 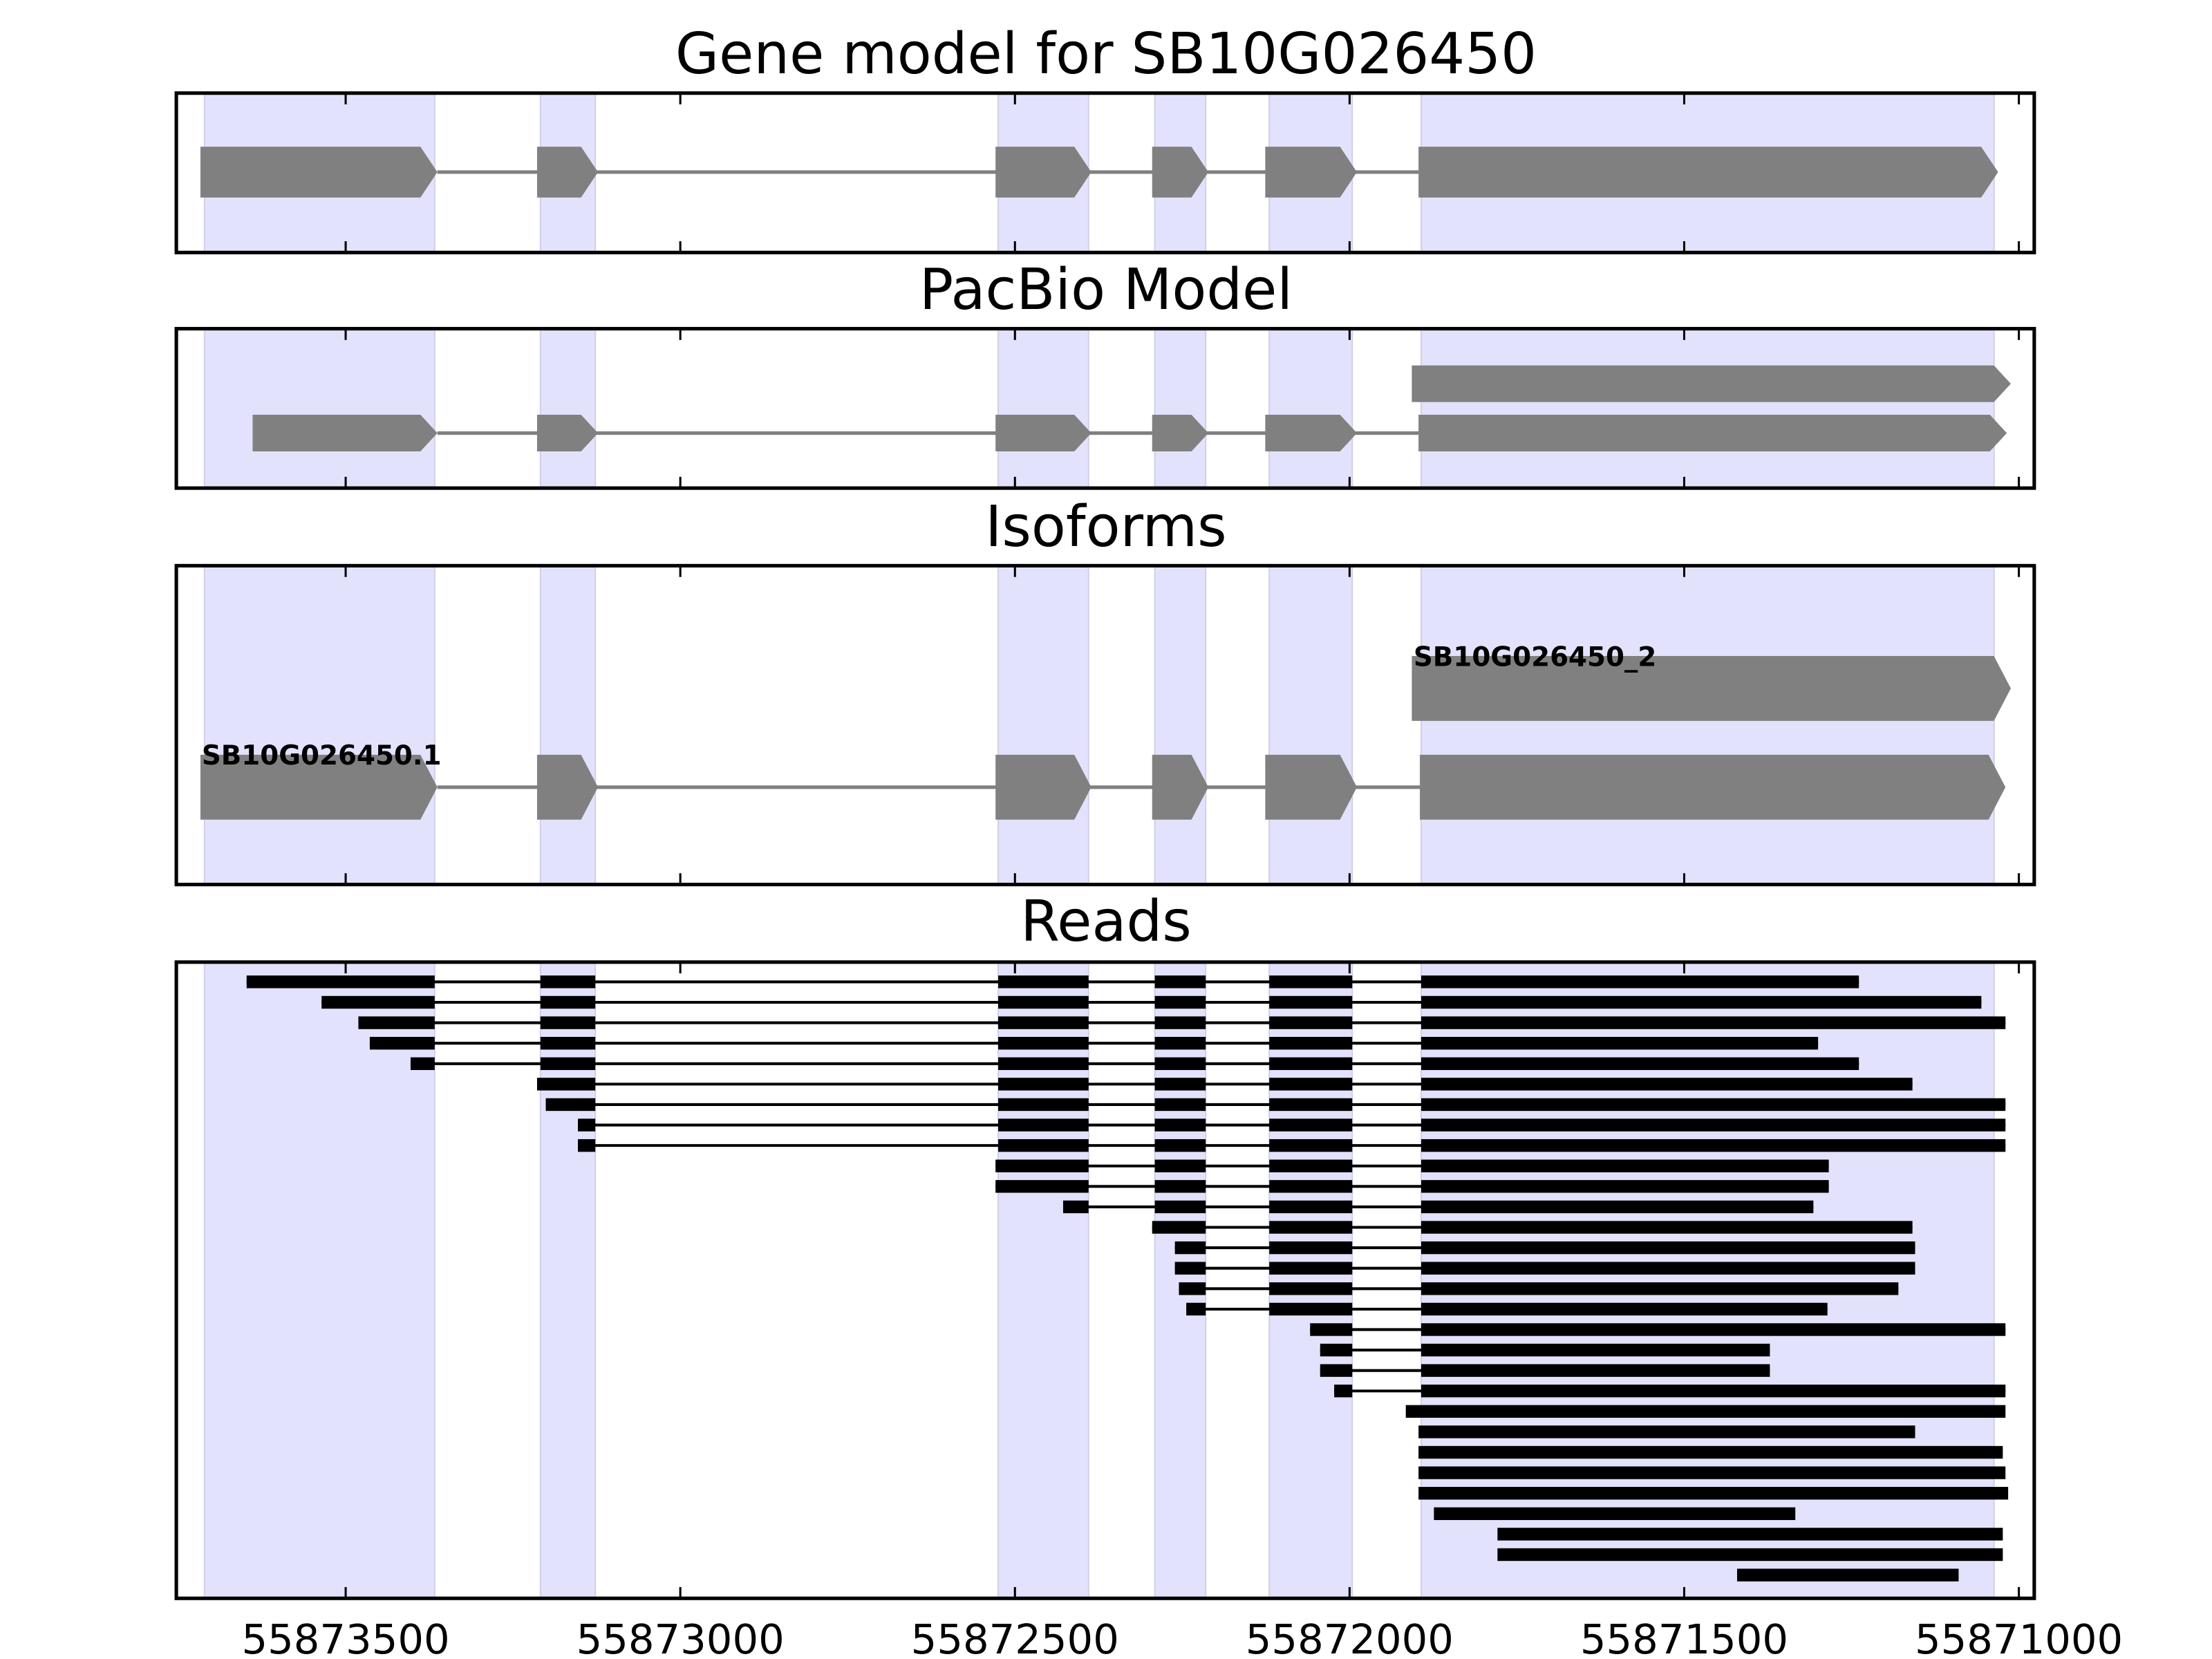 What do you see at coordinates (345, 1637) in the screenshot?
I see `x-tick-label: 55873500` at bounding box center [345, 1637].